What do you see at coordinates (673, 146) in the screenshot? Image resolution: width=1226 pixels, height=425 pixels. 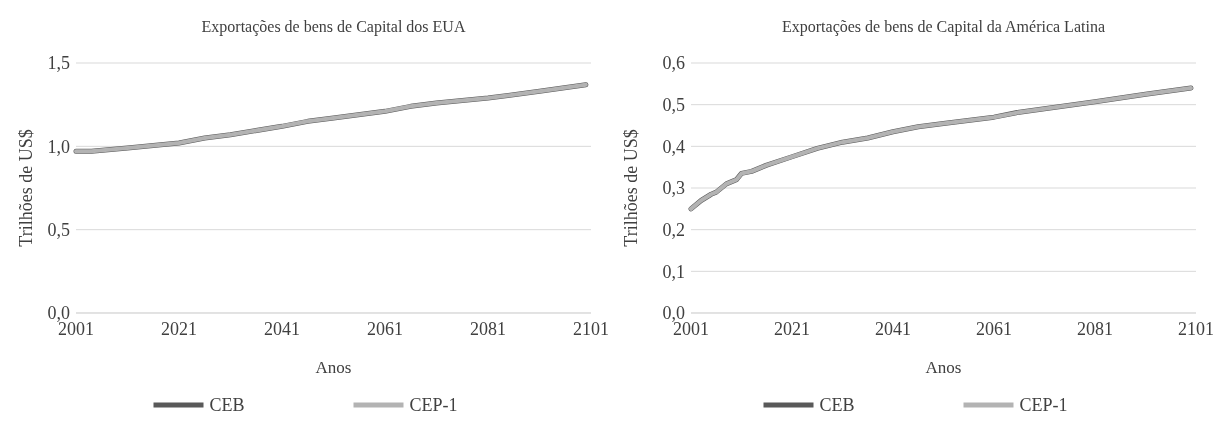 I see `y-tick-label: 0,4` at bounding box center [673, 146].